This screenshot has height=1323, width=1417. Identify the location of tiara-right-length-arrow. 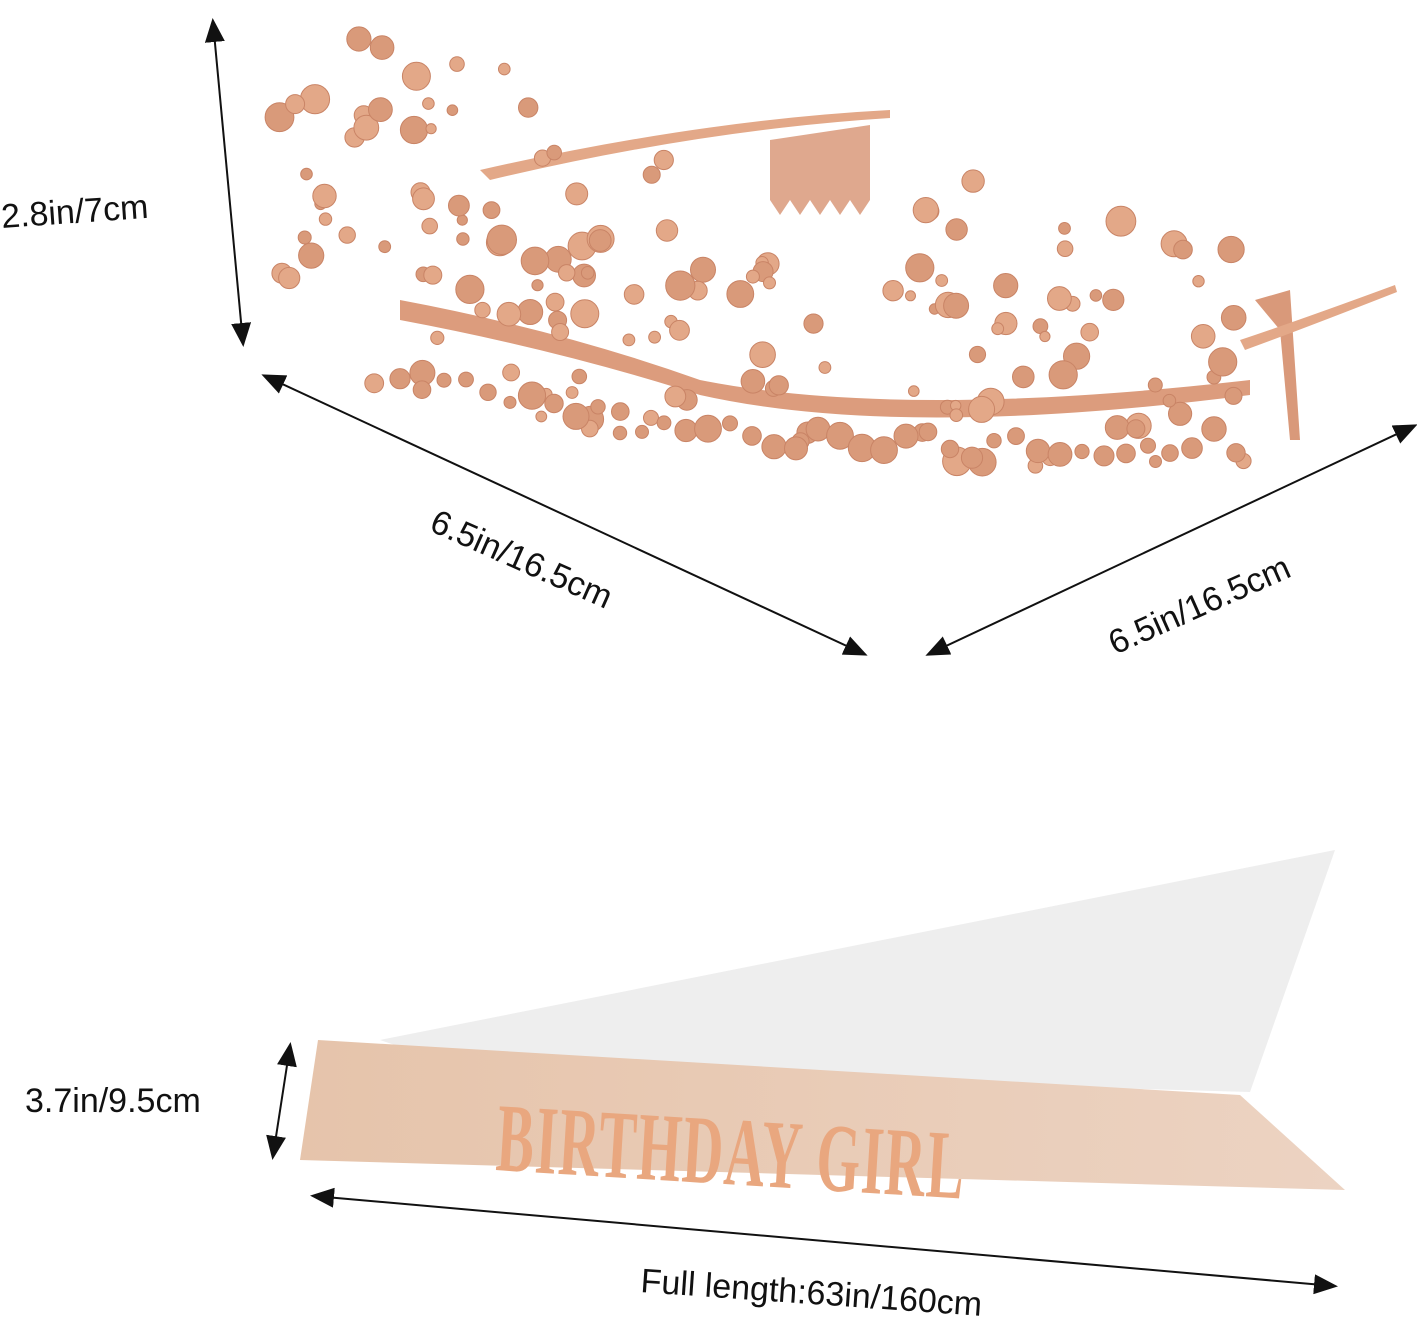
(1171, 540).